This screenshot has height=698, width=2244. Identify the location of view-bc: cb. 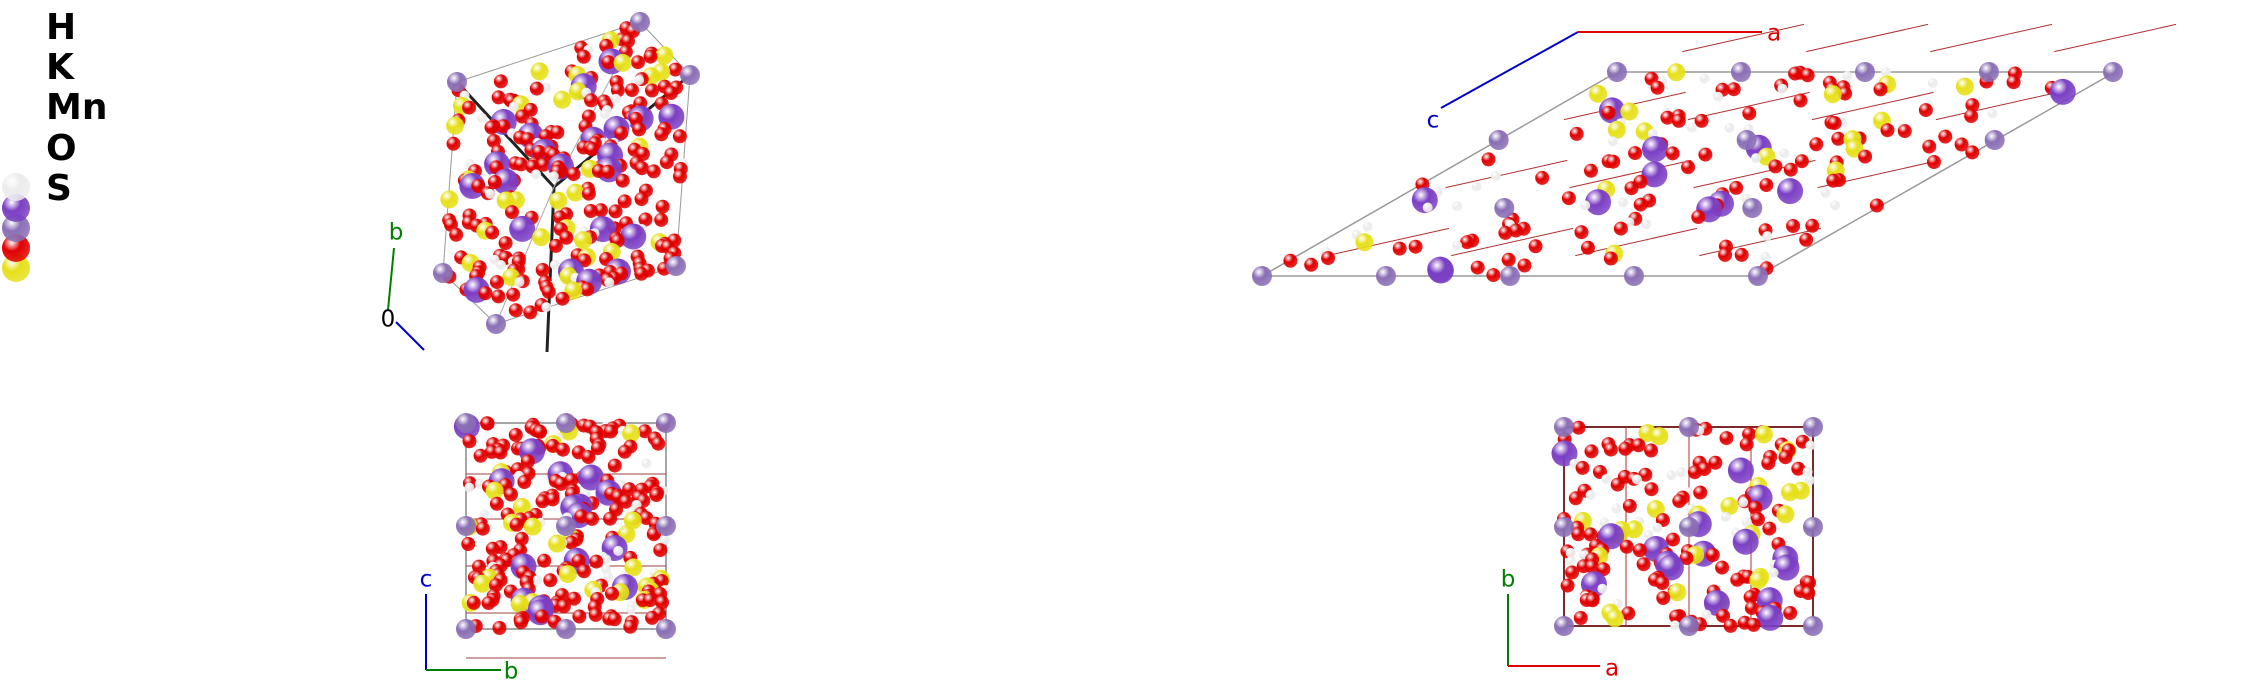
(548, 549).